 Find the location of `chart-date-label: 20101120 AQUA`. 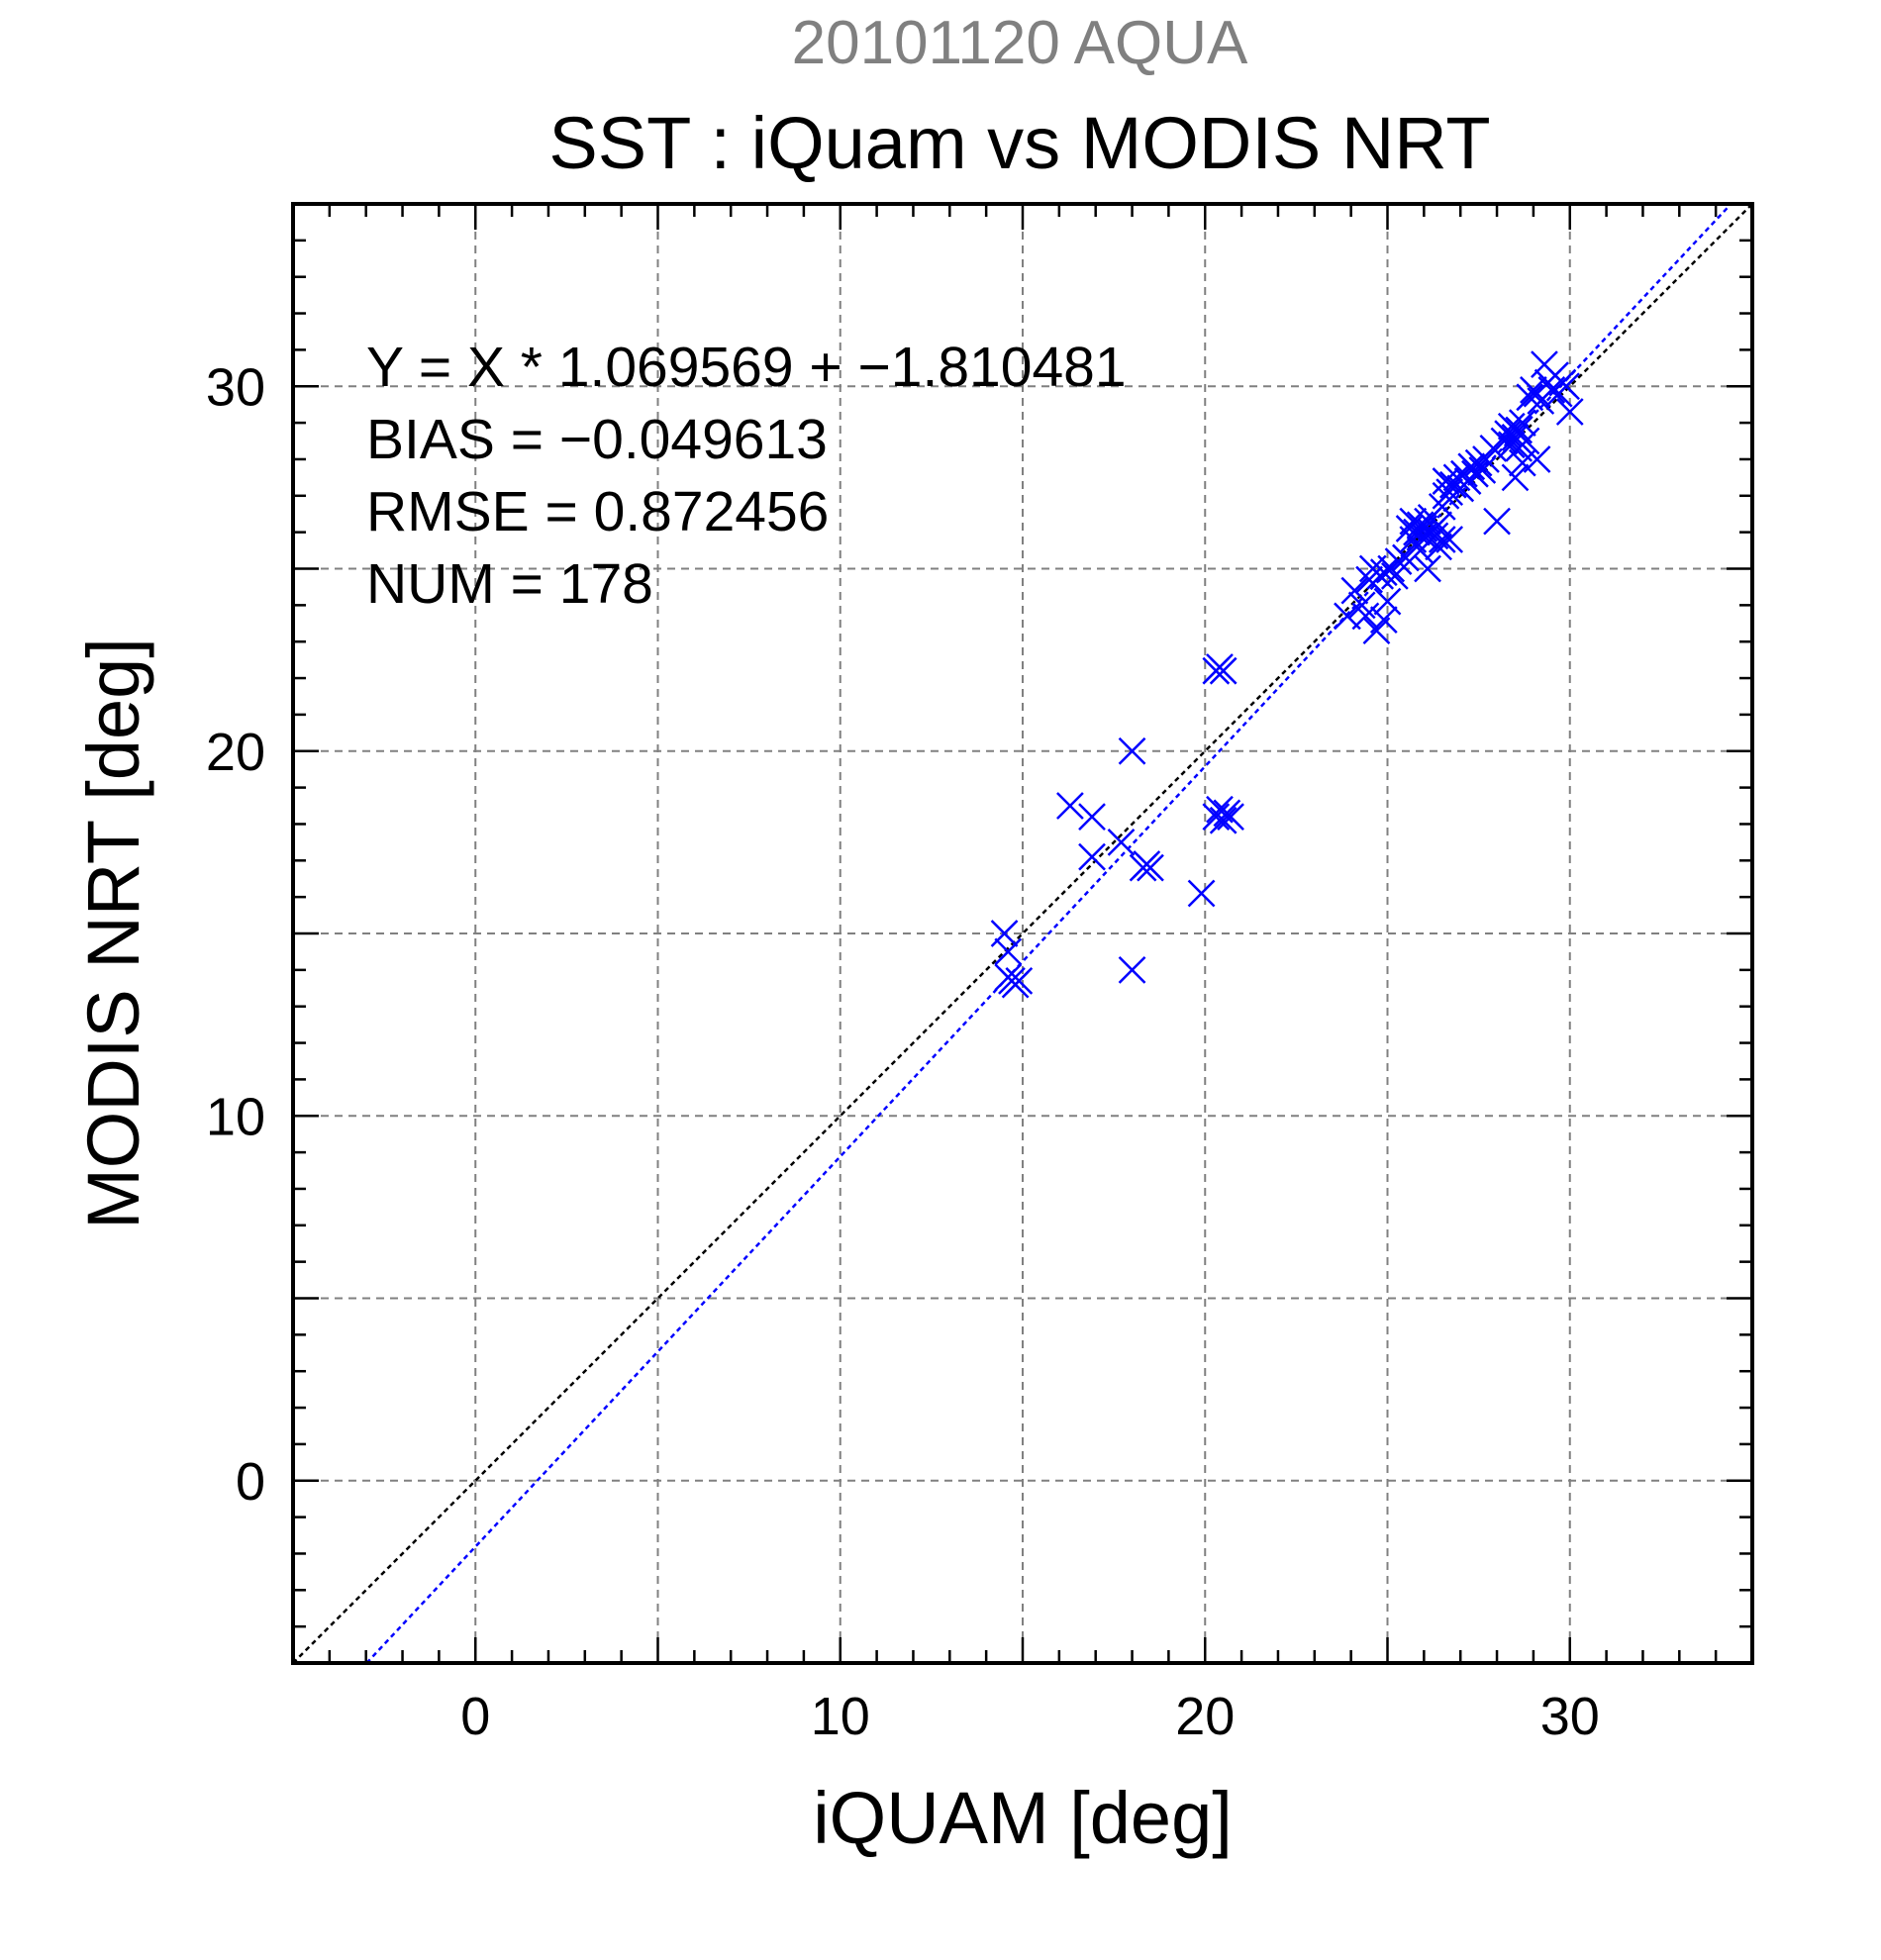

chart-date-label: 20101120 AQUA is located at coordinates (1020, 43).